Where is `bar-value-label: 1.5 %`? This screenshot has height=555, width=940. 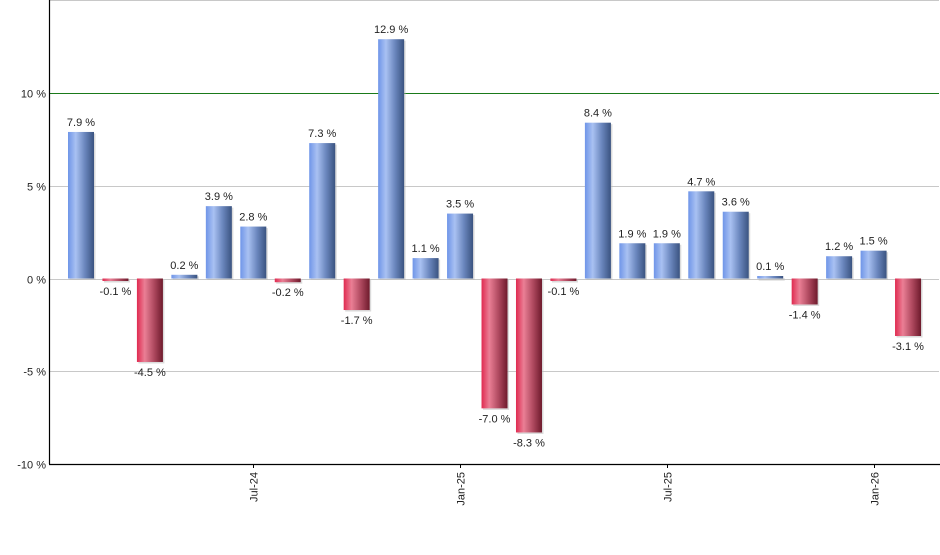
bar-value-label: 1.5 % is located at coordinates (874, 242).